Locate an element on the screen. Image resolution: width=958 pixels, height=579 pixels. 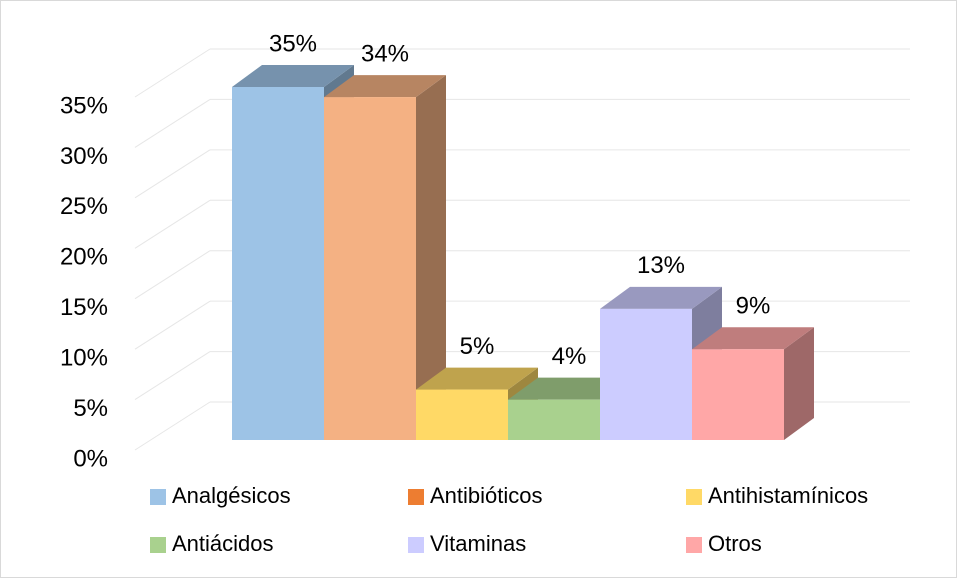
y-tick-label: 0% is located at coordinates (90, 458).